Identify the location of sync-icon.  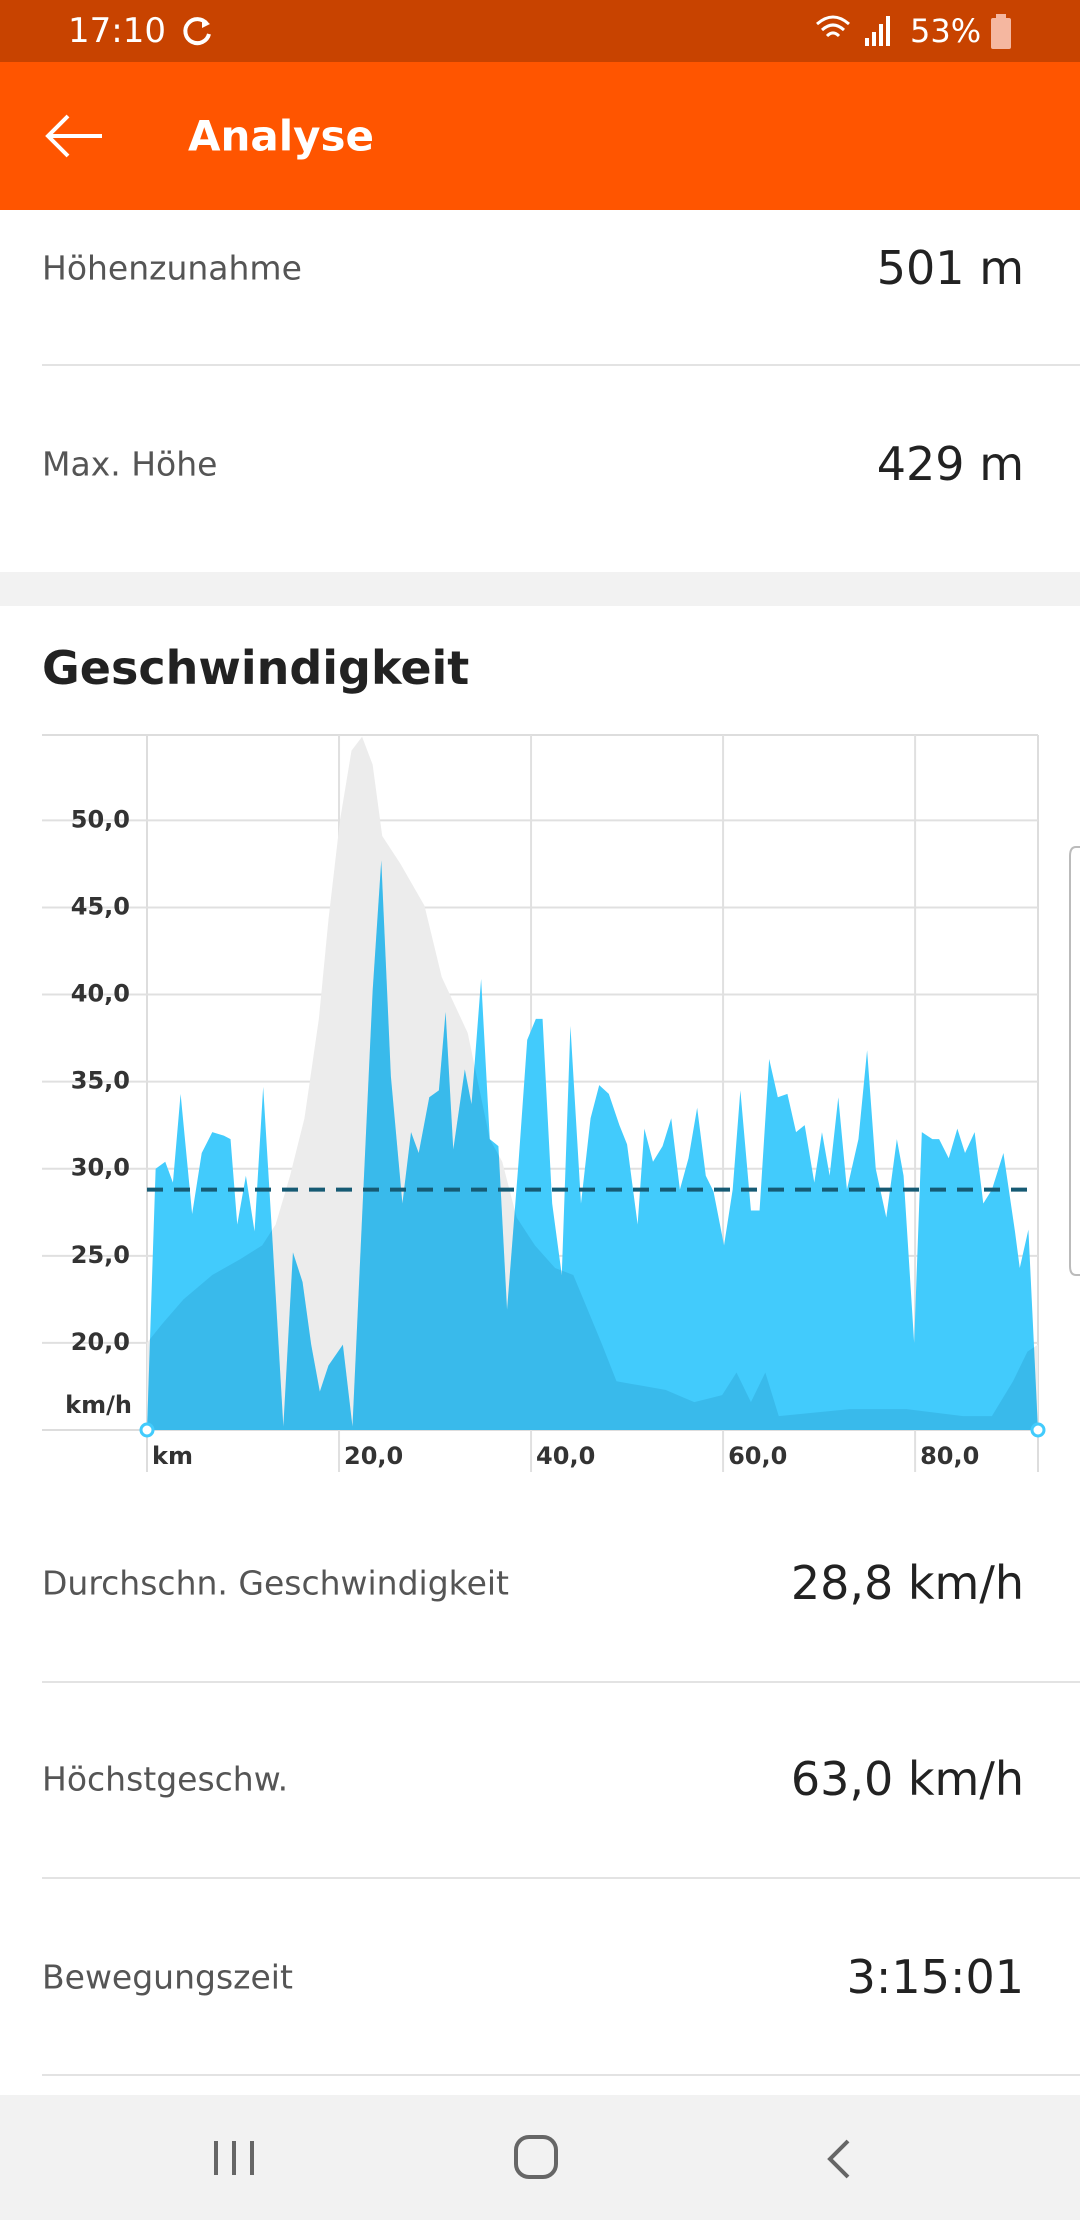
(197, 31).